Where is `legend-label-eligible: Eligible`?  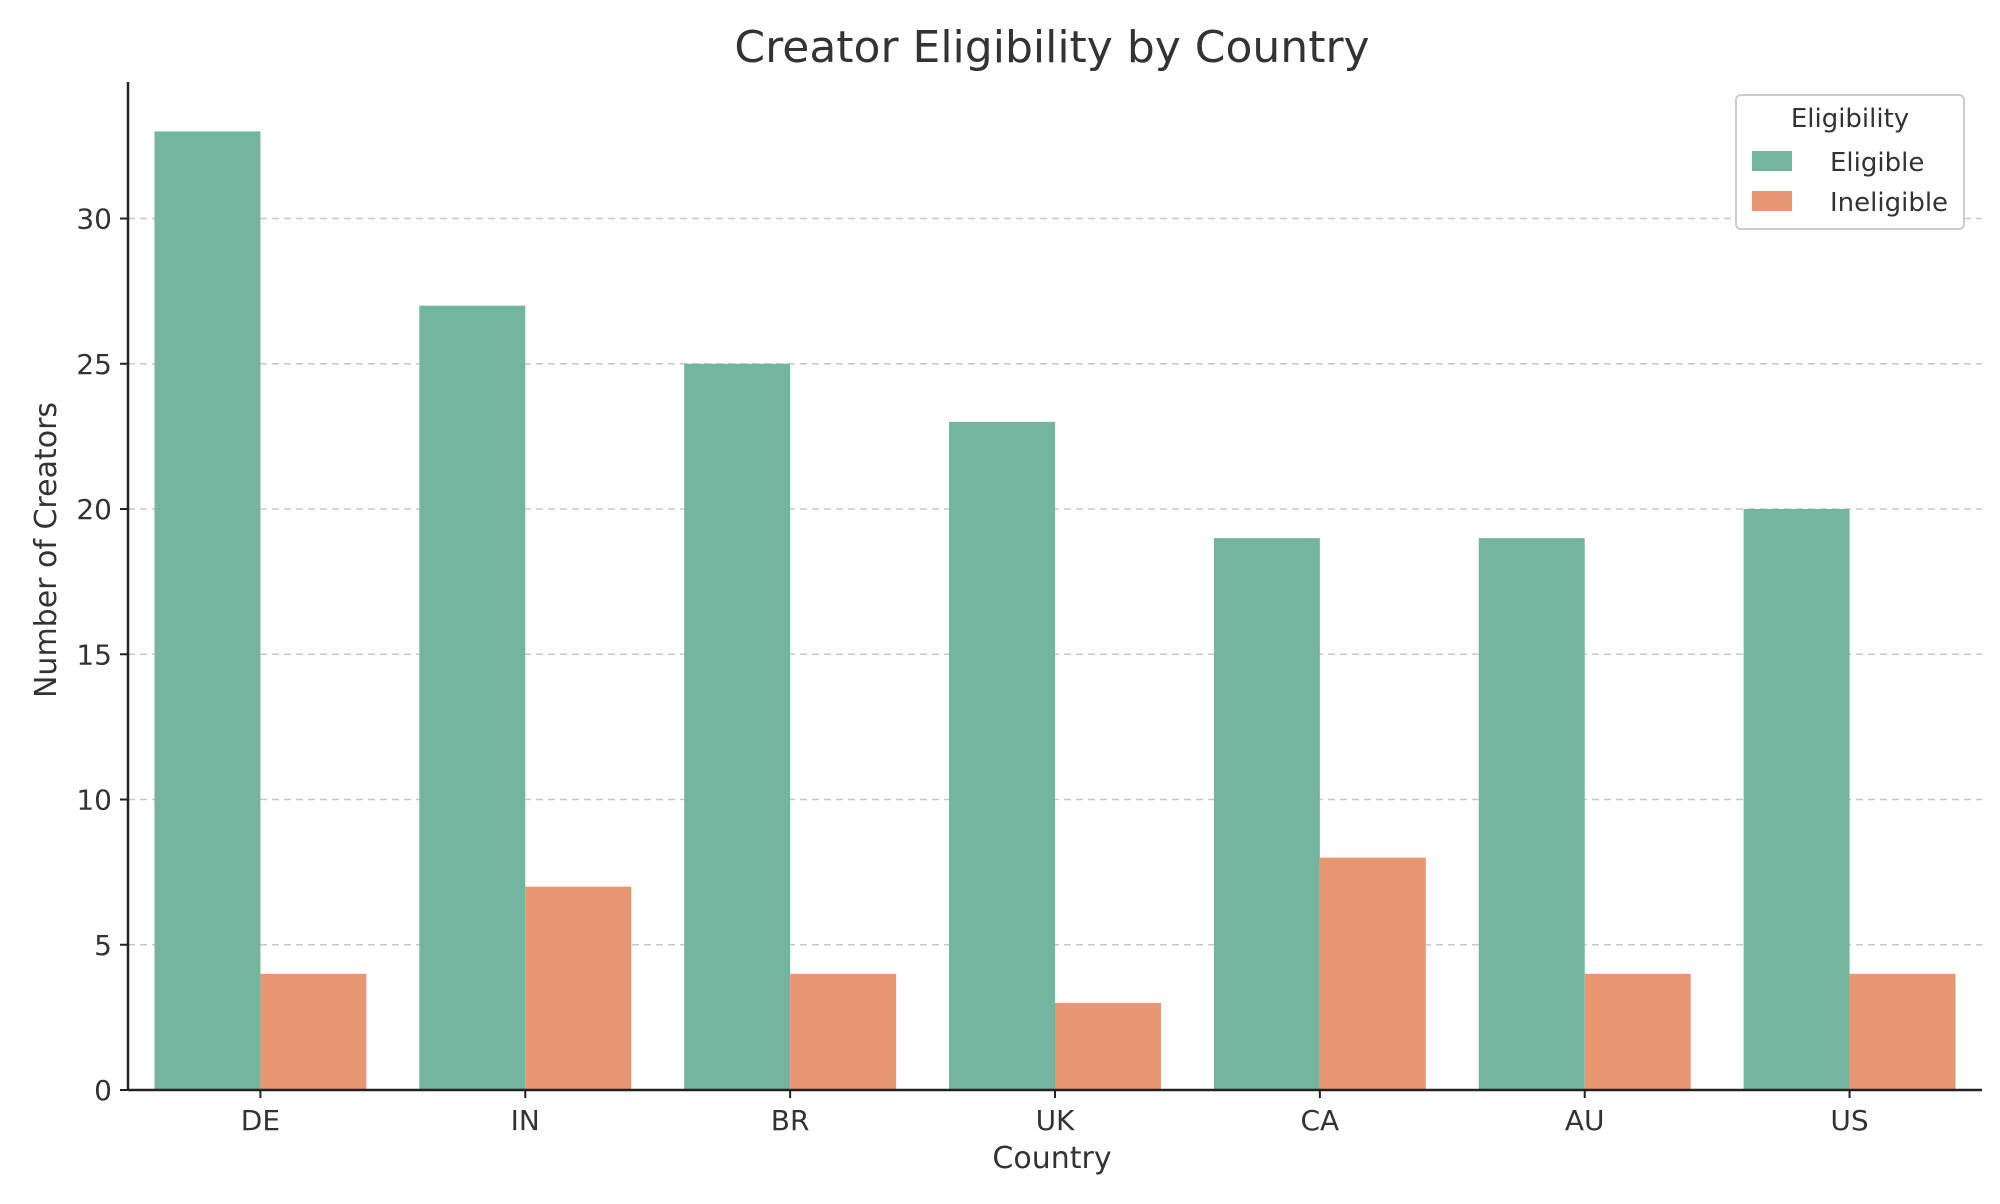 legend-label-eligible: Eligible is located at coordinates (1877, 163).